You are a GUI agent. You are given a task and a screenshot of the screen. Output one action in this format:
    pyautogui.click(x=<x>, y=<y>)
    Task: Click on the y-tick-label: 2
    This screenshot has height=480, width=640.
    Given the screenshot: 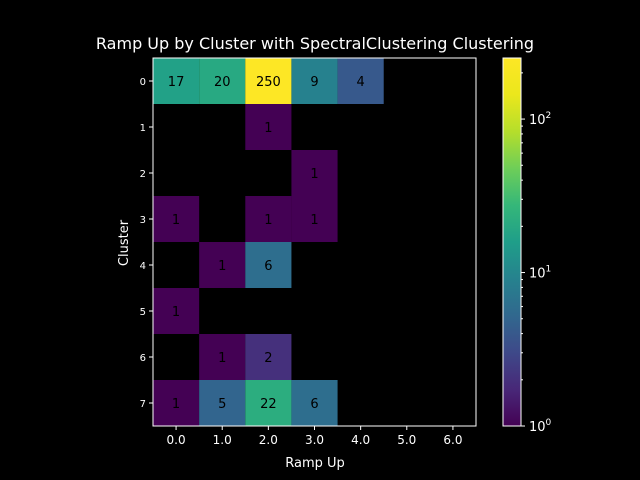 What is the action you would take?
    pyautogui.click(x=143, y=174)
    